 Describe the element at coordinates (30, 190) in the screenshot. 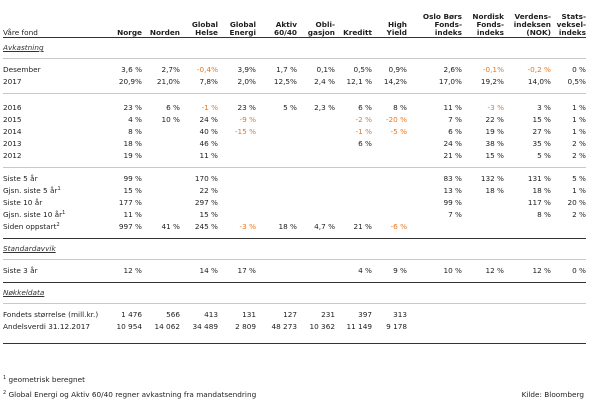

I see `row-label-text: Gjsn. siste 5 år` at that location.